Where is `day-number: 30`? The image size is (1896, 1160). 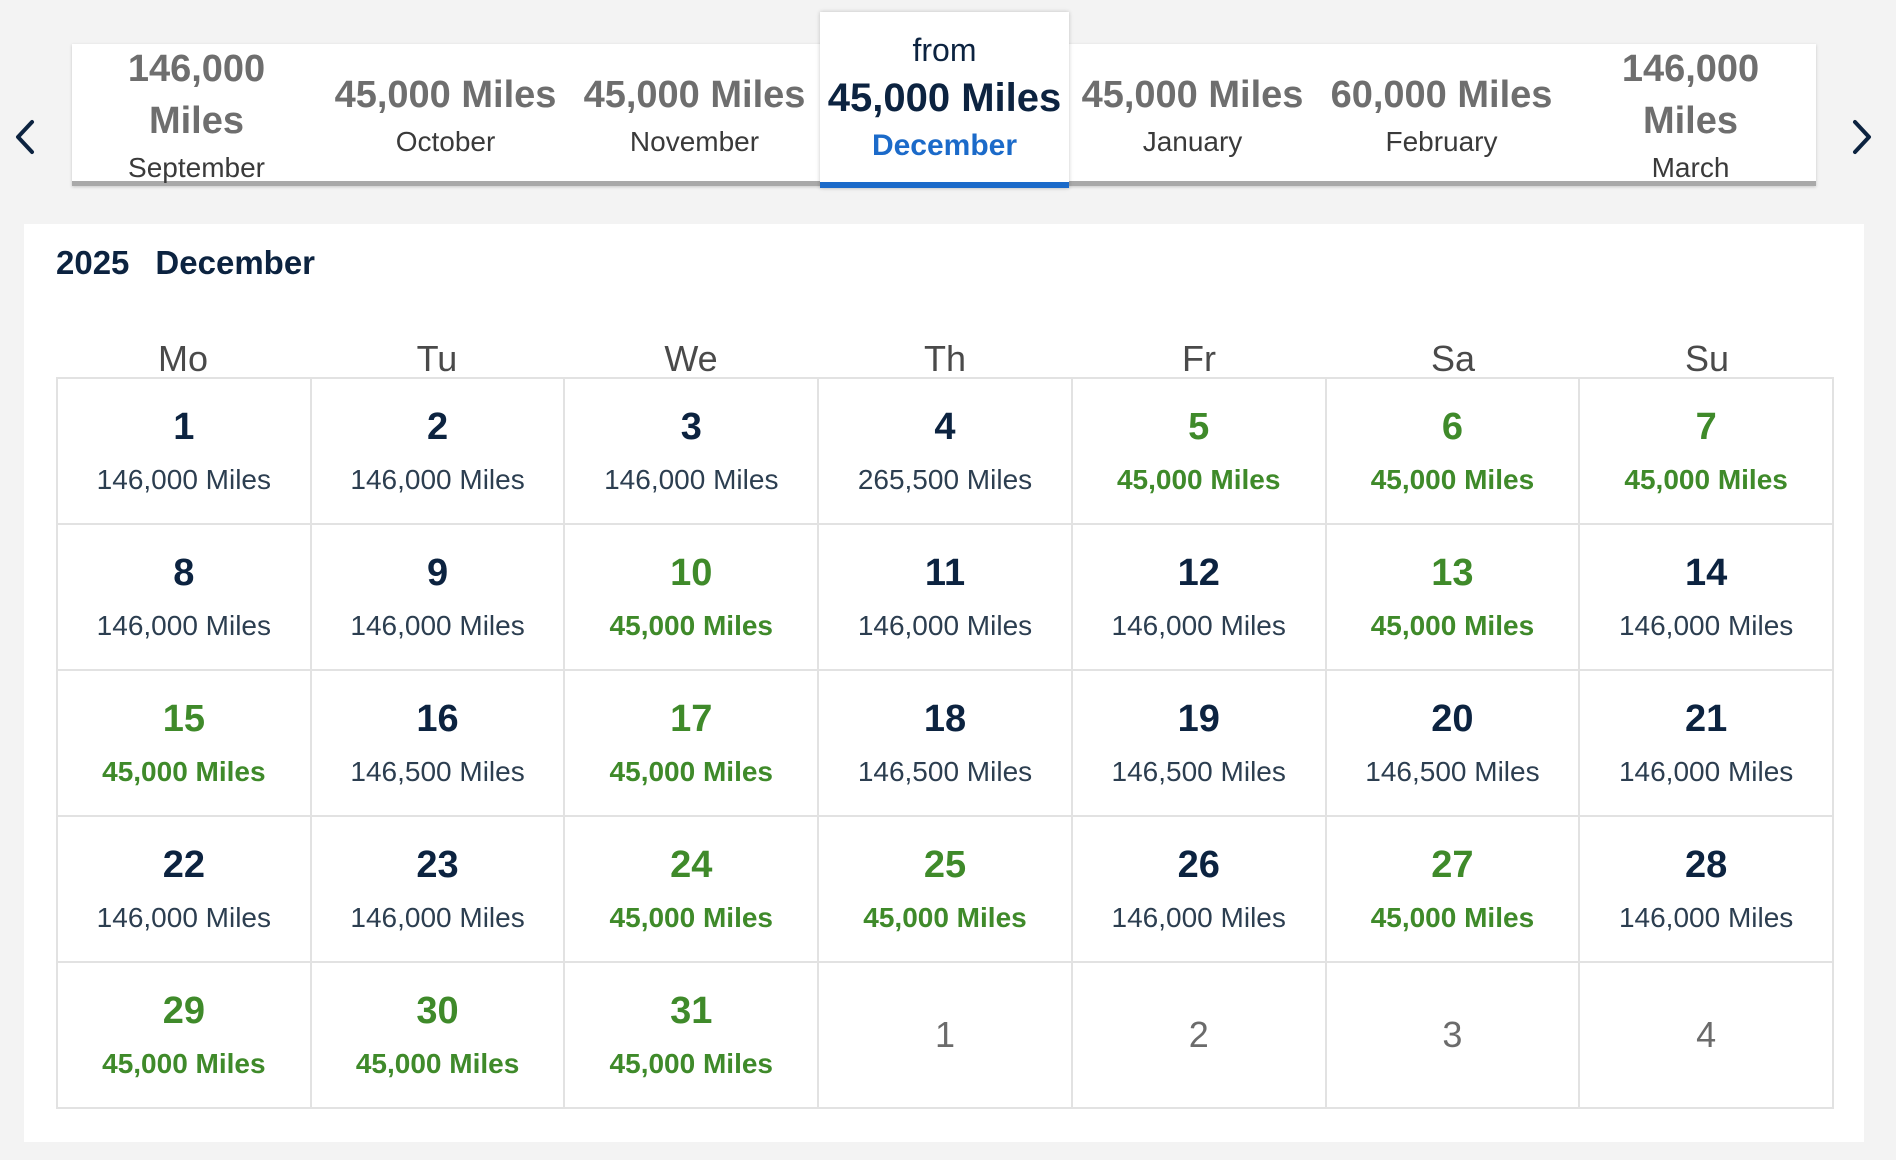
day-number: 30 is located at coordinates (437, 1011).